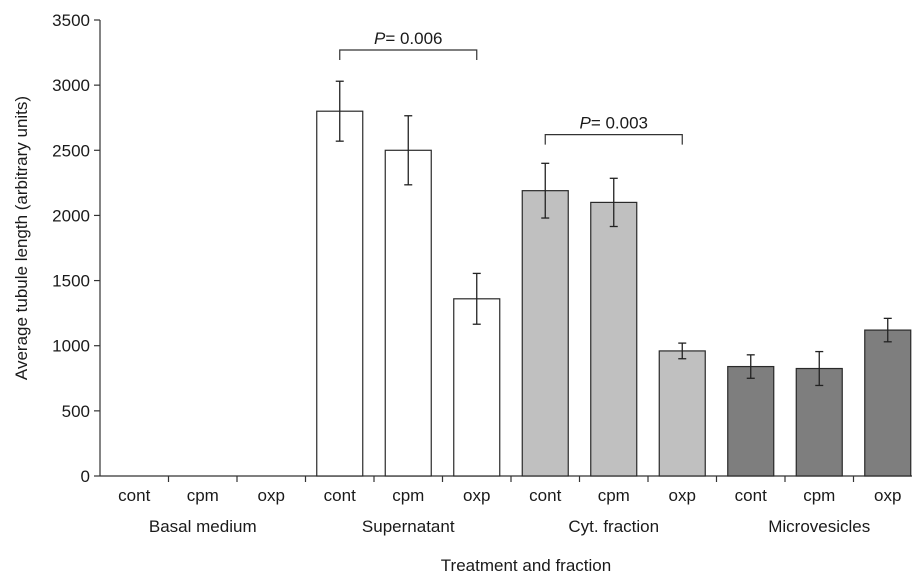 This screenshot has height=576, width=915. What do you see at coordinates (819, 526) in the screenshot?
I see `x-group-label: Microvesicles` at bounding box center [819, 526].